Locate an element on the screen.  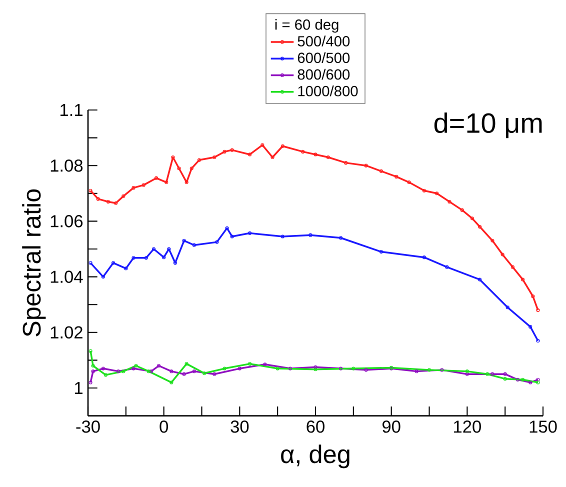
x-tick-label: 60 is located at coordinates (315, 426).